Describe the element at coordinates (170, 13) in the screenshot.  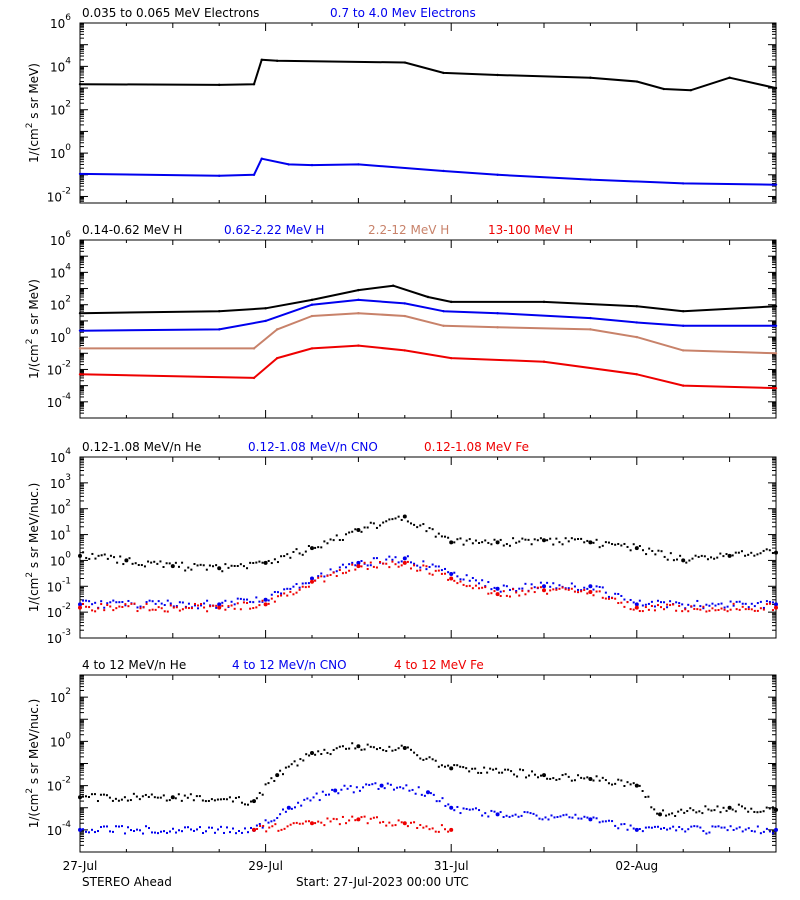
I see `legend-entry: 0.035 to 0.065 MeV Electrons` at that location.